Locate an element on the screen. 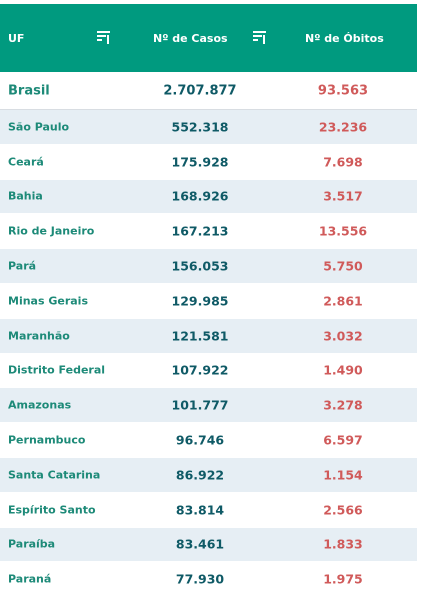 The image size is (421, 597). casos-value: 168.926 is located at coordinates (200, 196).